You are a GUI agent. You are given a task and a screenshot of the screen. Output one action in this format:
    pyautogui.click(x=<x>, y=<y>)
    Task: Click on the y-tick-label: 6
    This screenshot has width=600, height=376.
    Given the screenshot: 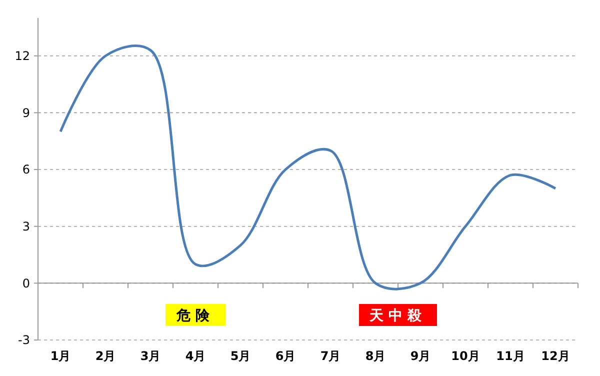 What is the action you would take?
    pyautogui.click(x=26, y=169)
    